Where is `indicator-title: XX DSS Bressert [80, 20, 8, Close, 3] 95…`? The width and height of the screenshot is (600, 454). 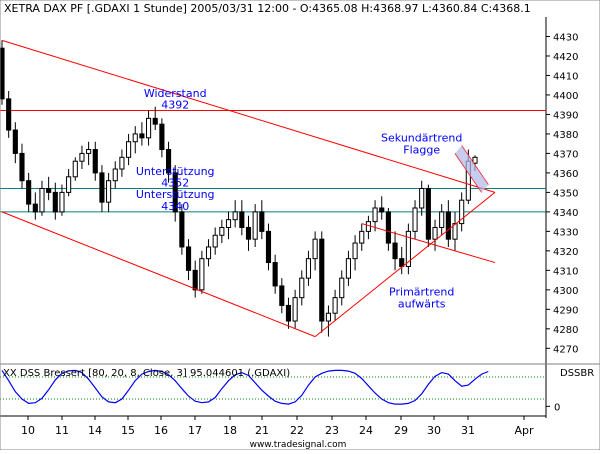
indicator-title: XX DSS Bressert [80, 20, 8, Close, 3] 95… is located at coordinates (146, 373).